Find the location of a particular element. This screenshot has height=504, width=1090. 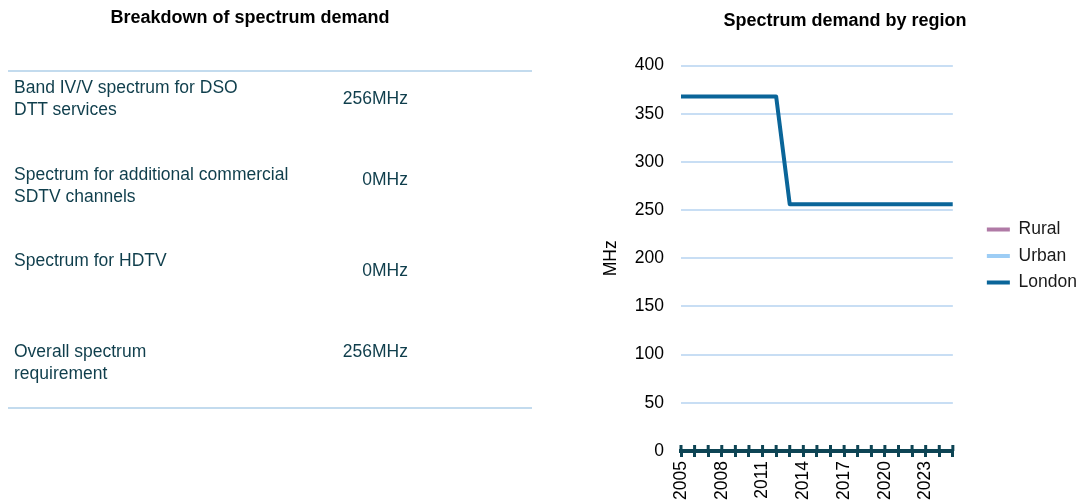

y-tick-label: 300 is located at coordinates (649, 160).